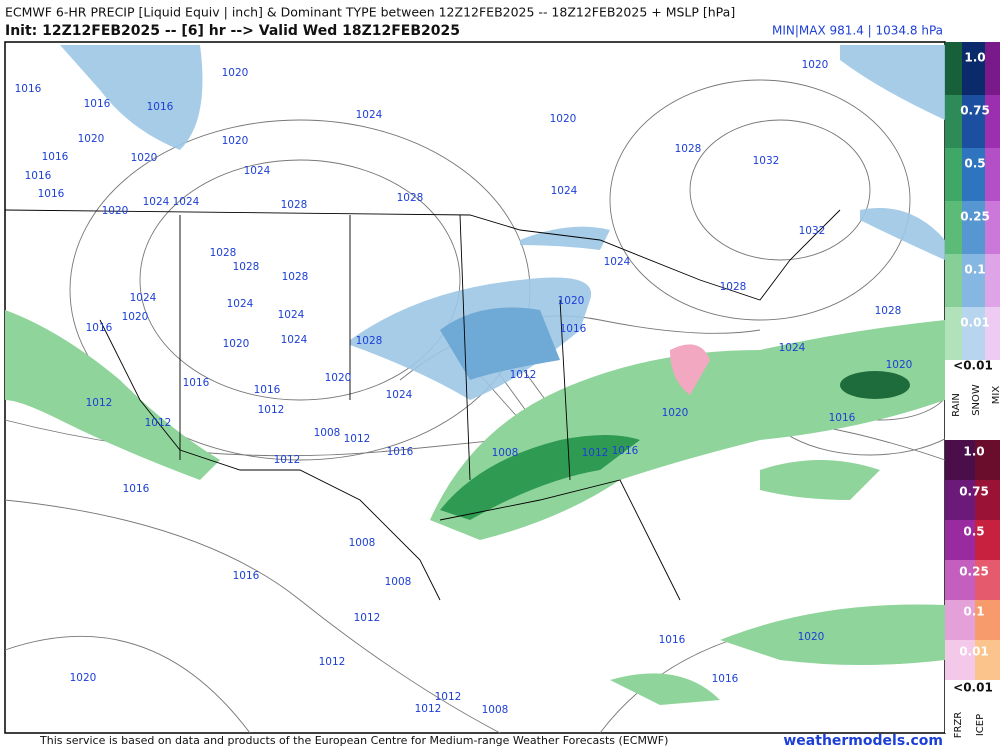 The image size is (1000, 750). I want to click on mix-area, so click(690, 369).